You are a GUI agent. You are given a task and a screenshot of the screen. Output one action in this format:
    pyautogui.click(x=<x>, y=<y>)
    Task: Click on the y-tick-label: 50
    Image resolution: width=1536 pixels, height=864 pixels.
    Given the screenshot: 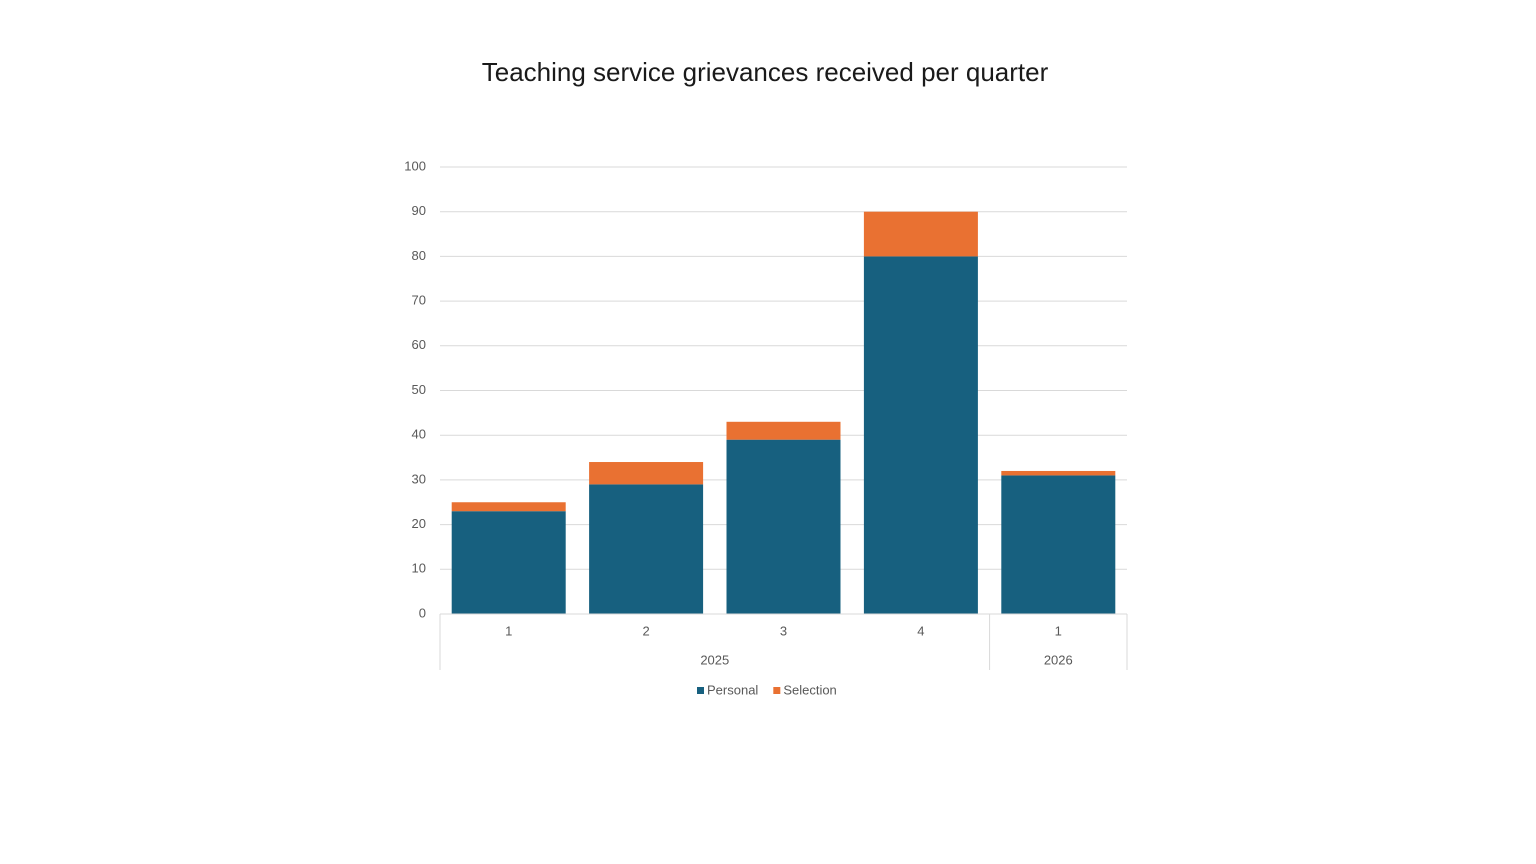 What is the action you would take?
    pyautogui.click(x=419, y=389)
    